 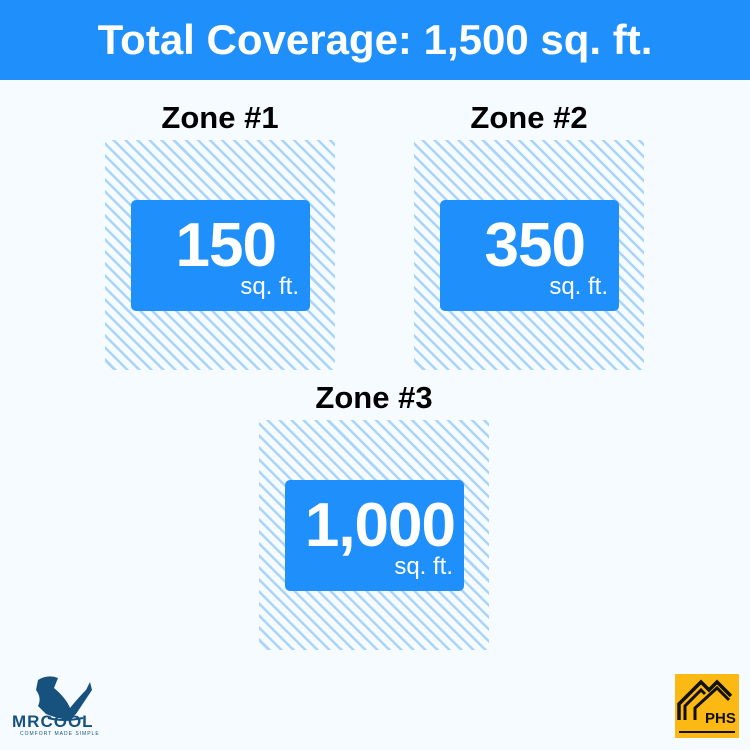 What do you see at coordinates (269, 286) in the screenshot?
I see `zone-1-unit: sq. ft.` at bounding box center [269, 286].